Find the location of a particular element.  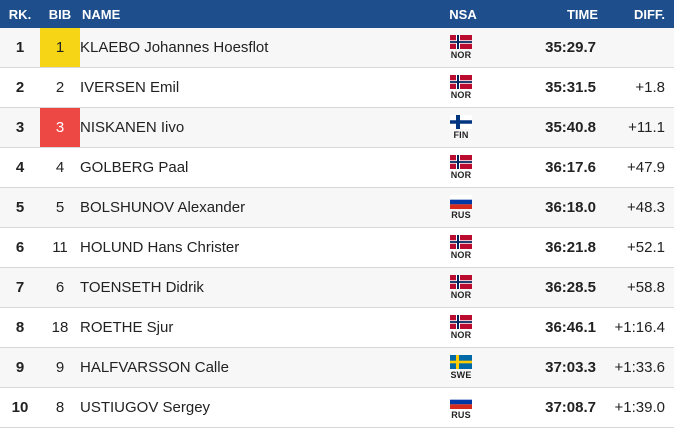

rank-cell: 9 is located at coordinates (20, 367).